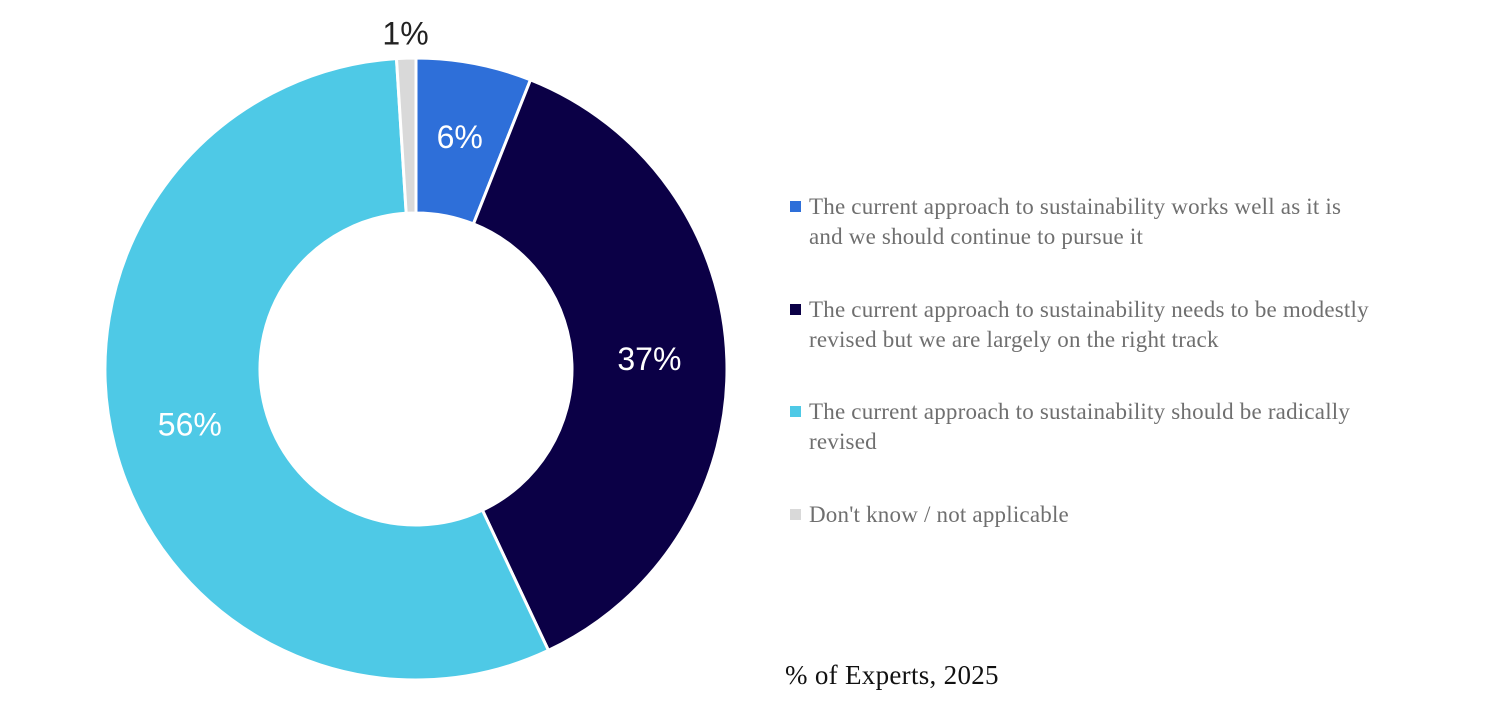 This screenshot has height=720, width=1498. What do you see at coordinates (190, 425) in the screenshot?
I see `slice-label-radically-revised: 56%` at bounding box center [190, 425].